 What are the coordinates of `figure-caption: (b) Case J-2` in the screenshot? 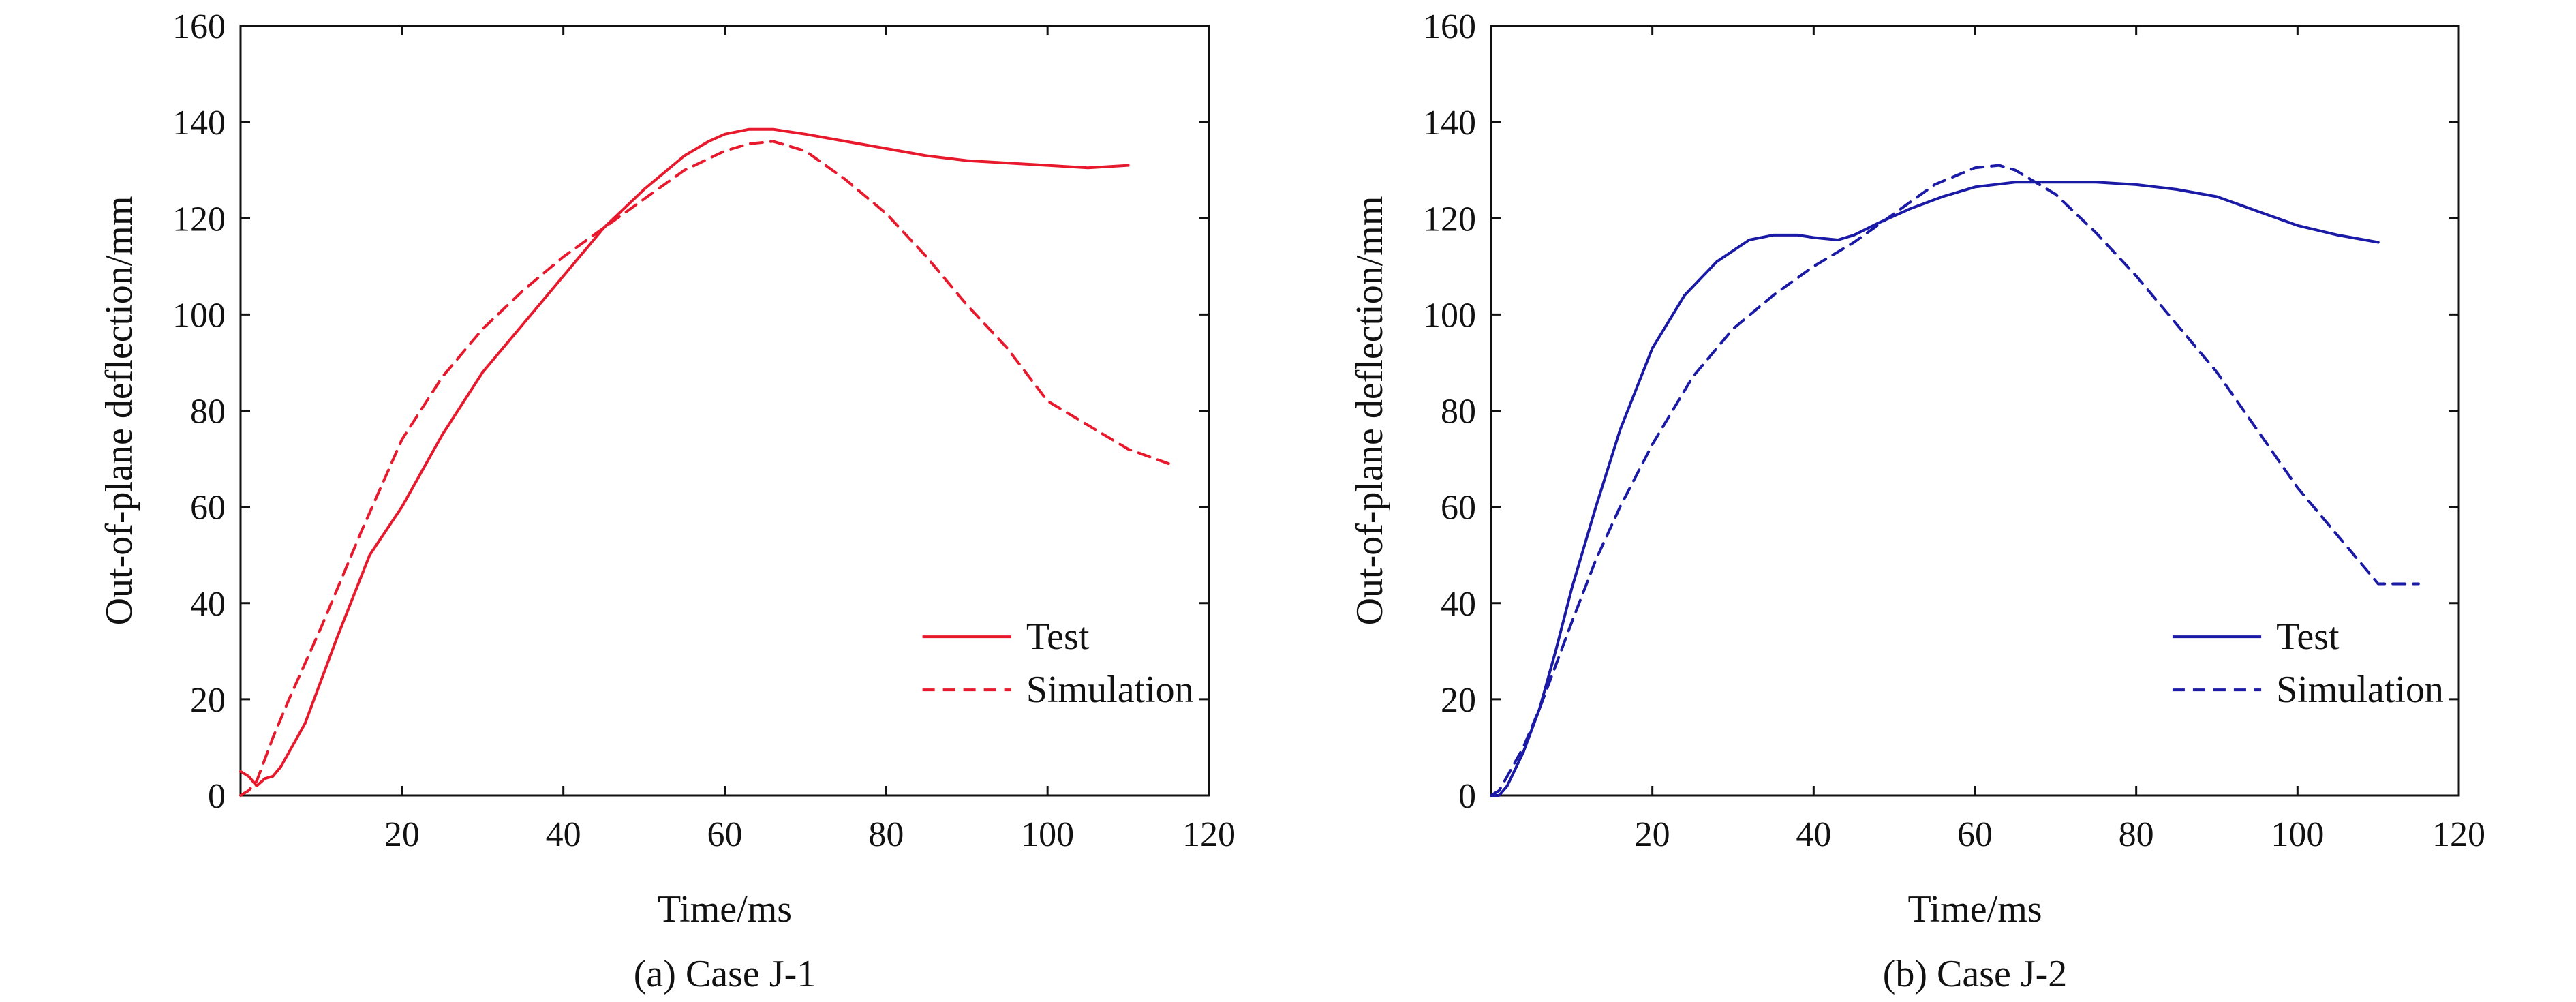 It's located at (1975, 974).